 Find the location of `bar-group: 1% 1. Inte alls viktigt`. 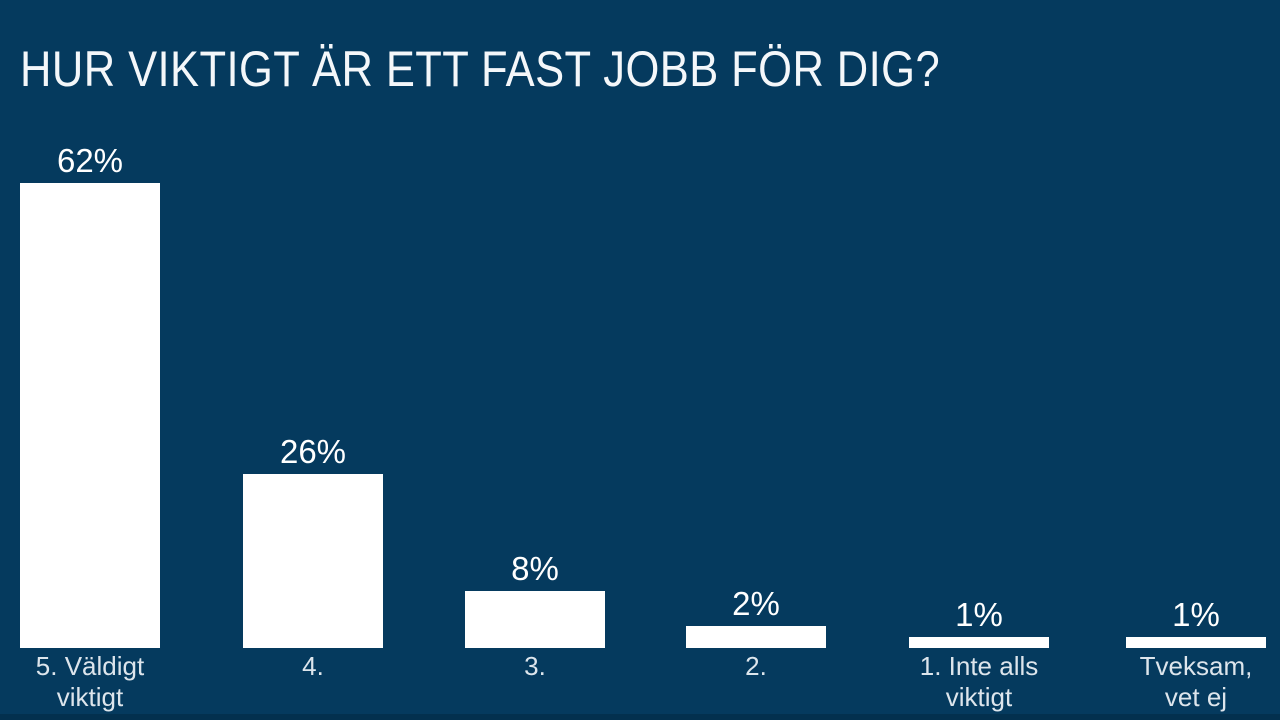

bar-group: 1% 1. Inte alls viktigt is located at coordinates (979, 654).